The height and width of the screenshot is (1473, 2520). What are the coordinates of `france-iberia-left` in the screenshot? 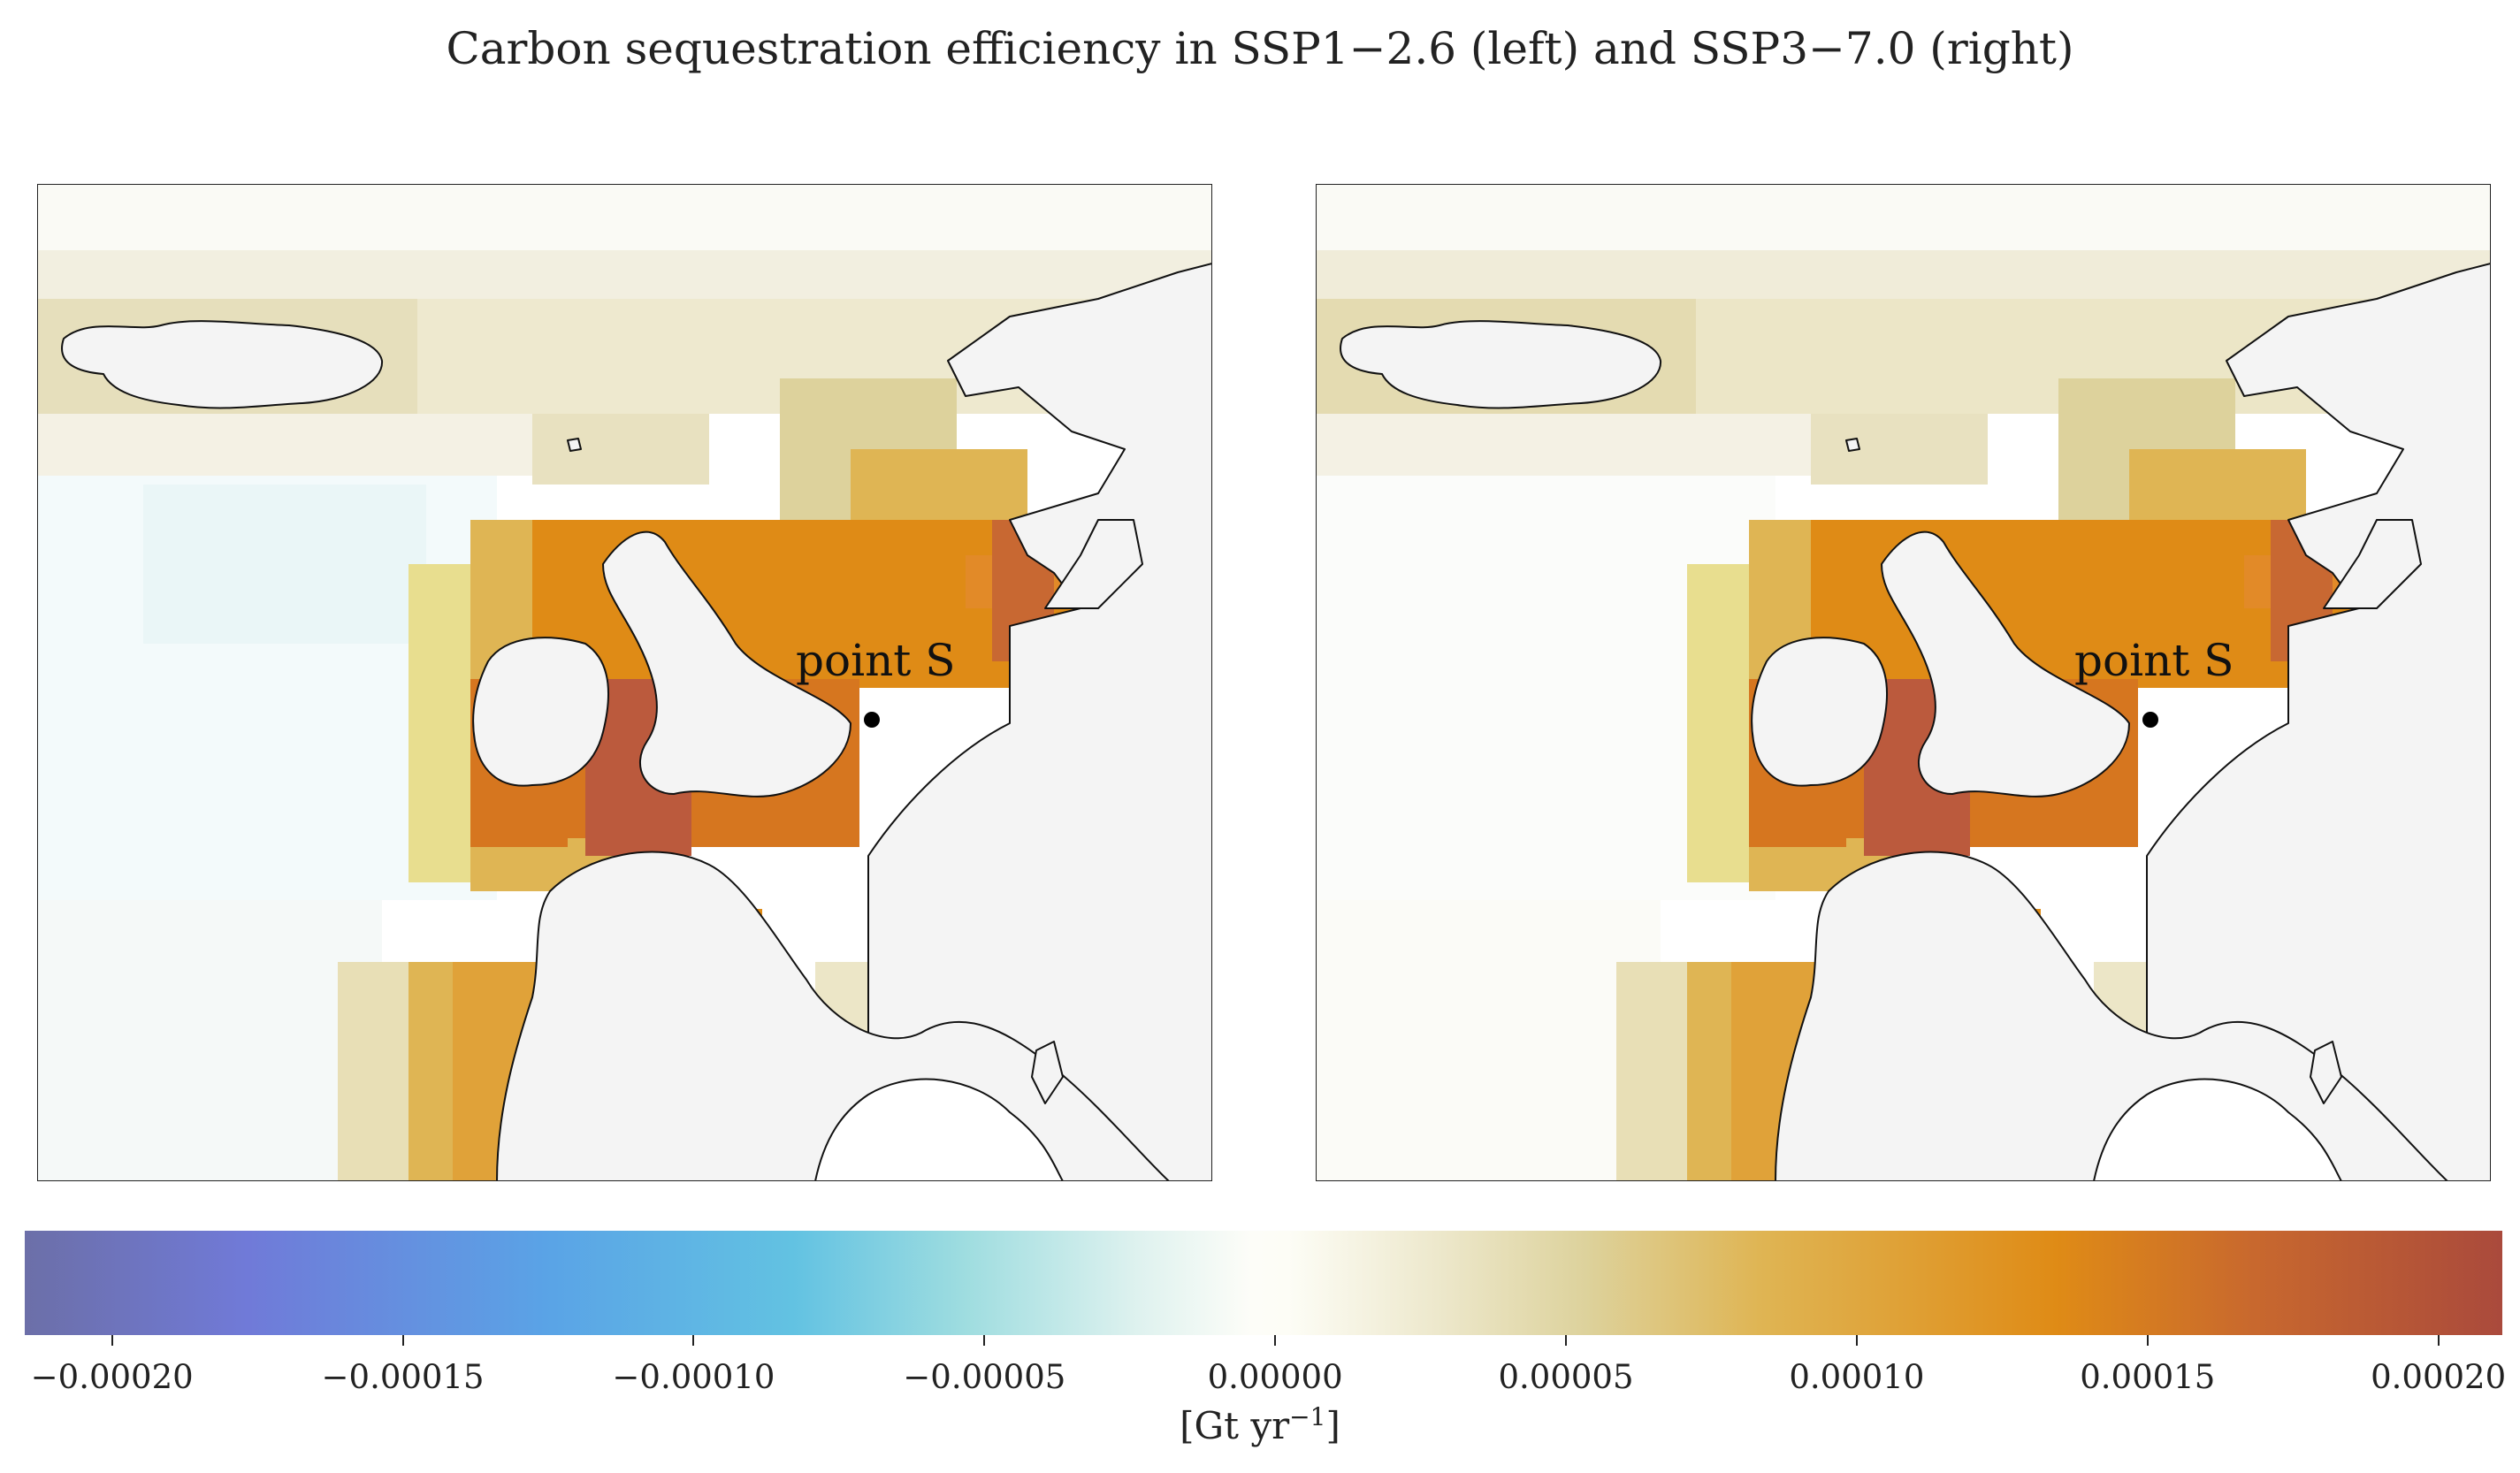 It's located at (833, 1016).